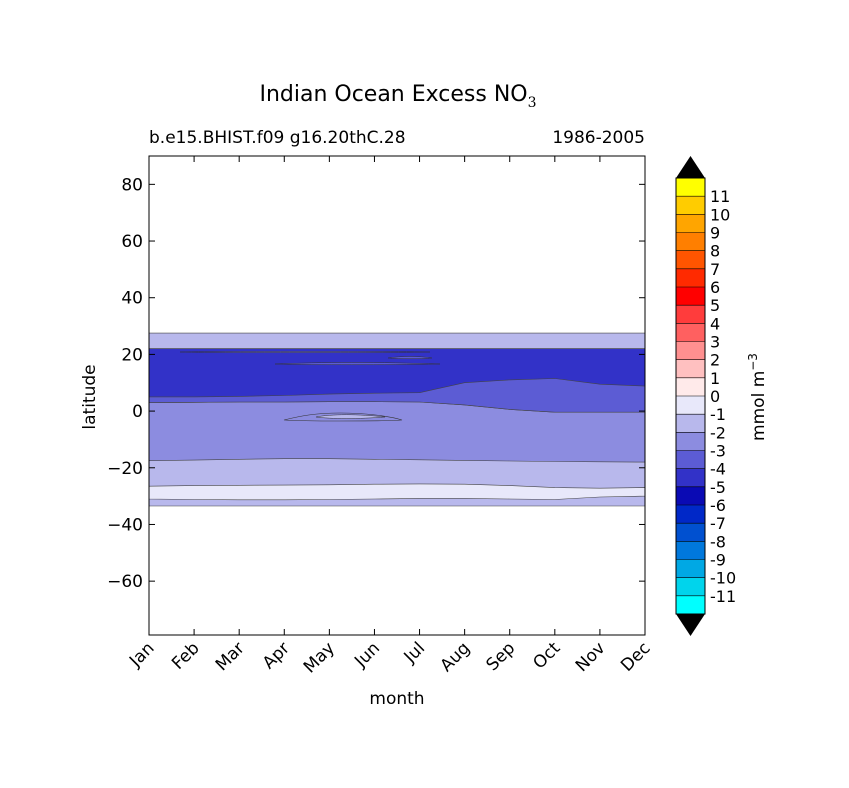  What do you see at coordinates (718, 560) in the screenshot?
I see `colorbar-tick-label: -9` at bounding box center [718, 560].